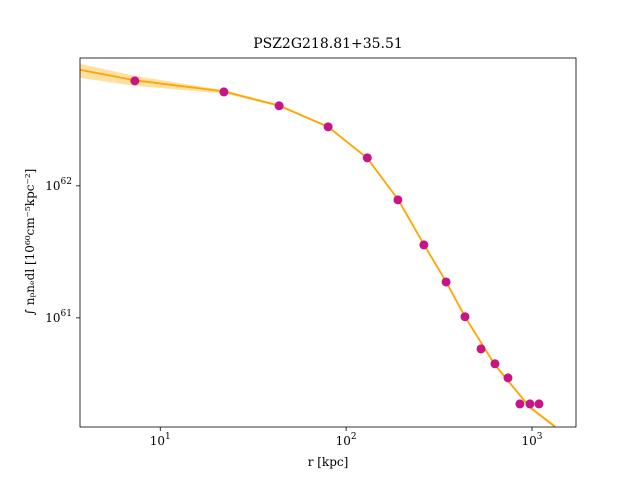 This screenshot has height=480, width=640. Describe the element at coordinates (328, 44) in the screenshot. I see `chart-title: PSZ2G218.81+35.51` at that location.